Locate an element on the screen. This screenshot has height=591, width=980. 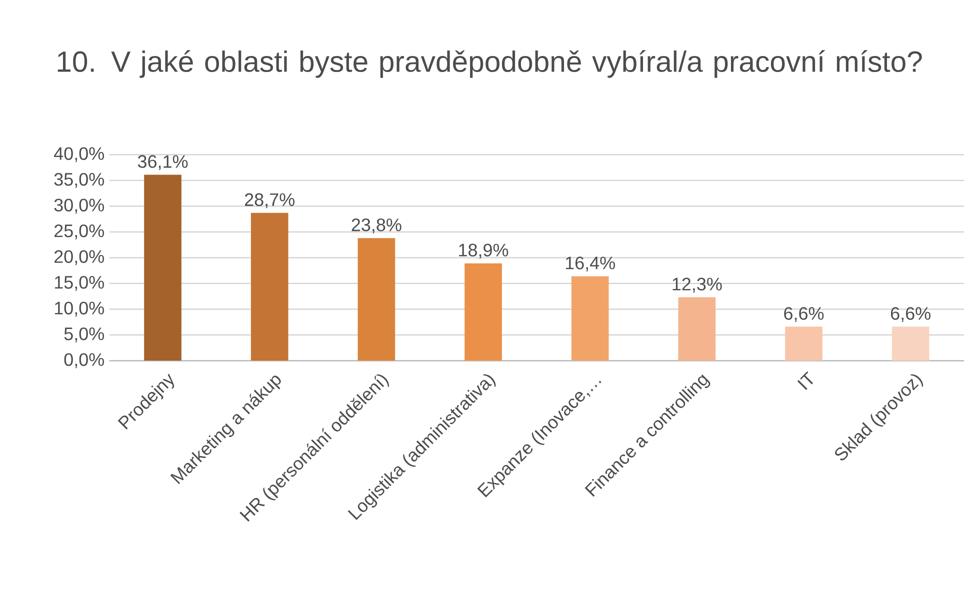
chart-title: 10. V jaké oblasti byste pravděpodobně vybíral/a pracovní místo? is located at coordinates (490, 64).